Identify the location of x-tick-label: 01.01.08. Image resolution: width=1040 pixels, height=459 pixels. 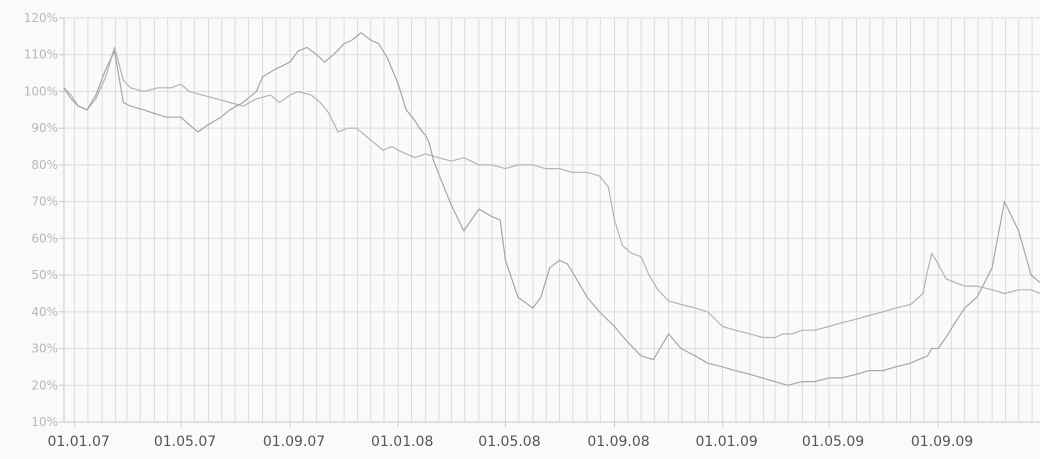
(402, 442).